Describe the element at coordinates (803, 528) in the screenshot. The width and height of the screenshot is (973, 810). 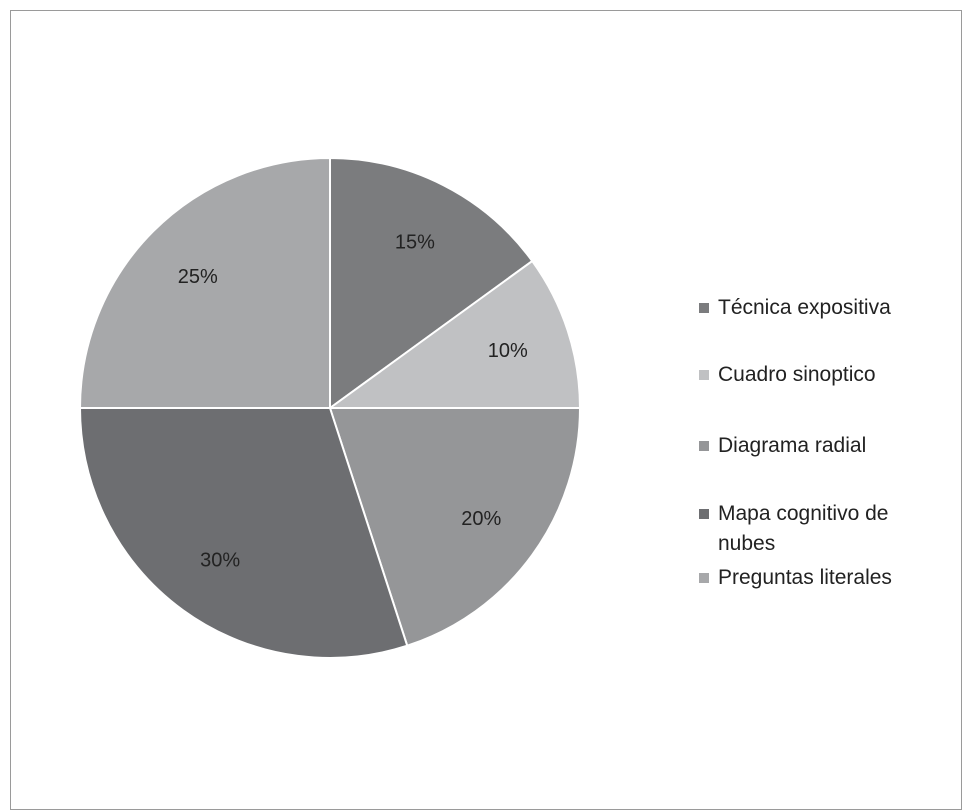
I see `legend-label: Mapa cognitivo de nubes` at that location.